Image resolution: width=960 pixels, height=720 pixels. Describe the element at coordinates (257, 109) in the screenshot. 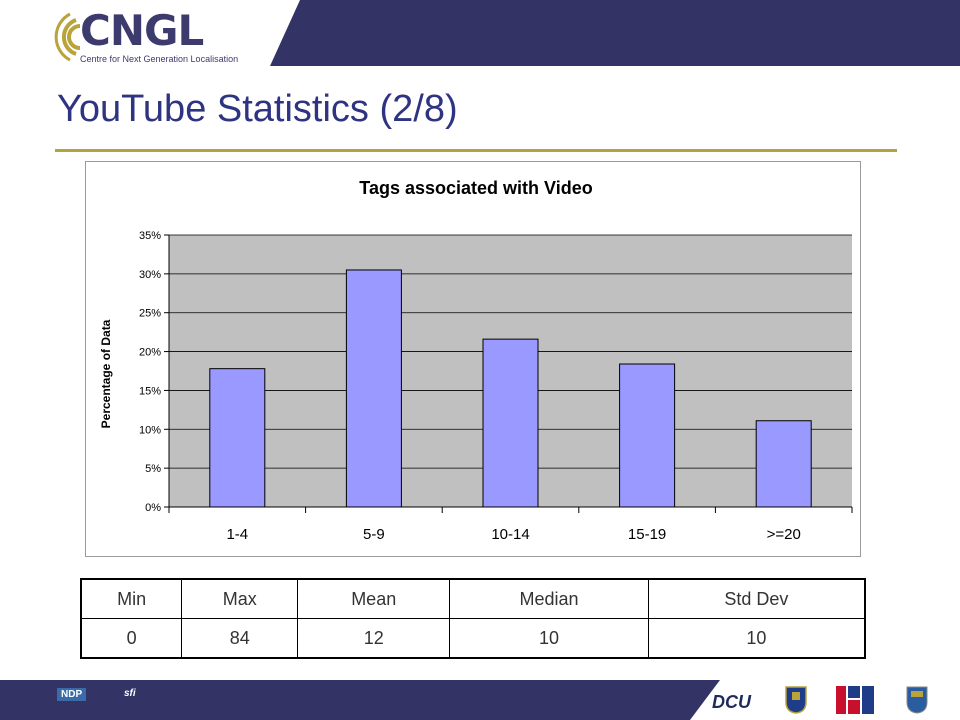

I see `slide-title: YouTube Statistics (2/8)` at that location.